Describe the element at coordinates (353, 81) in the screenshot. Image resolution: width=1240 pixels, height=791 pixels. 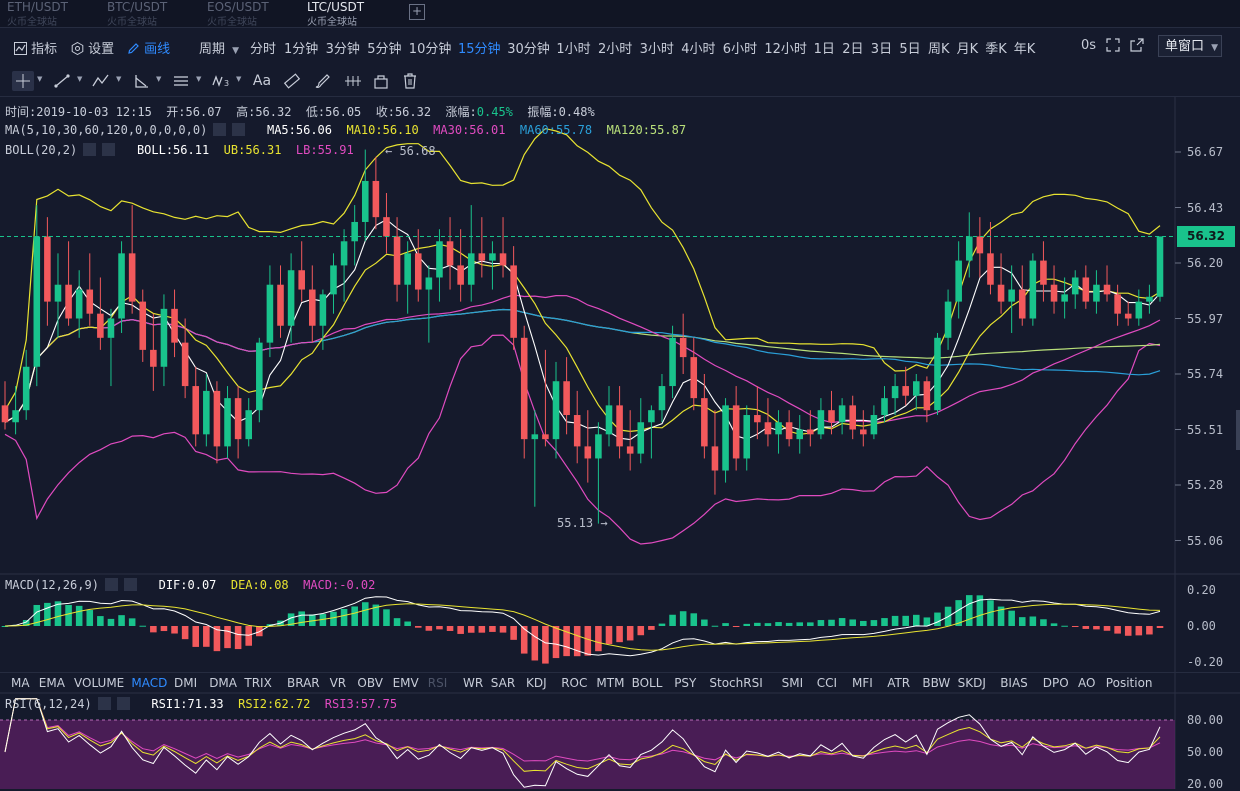
I see `measure-icon` at that location.